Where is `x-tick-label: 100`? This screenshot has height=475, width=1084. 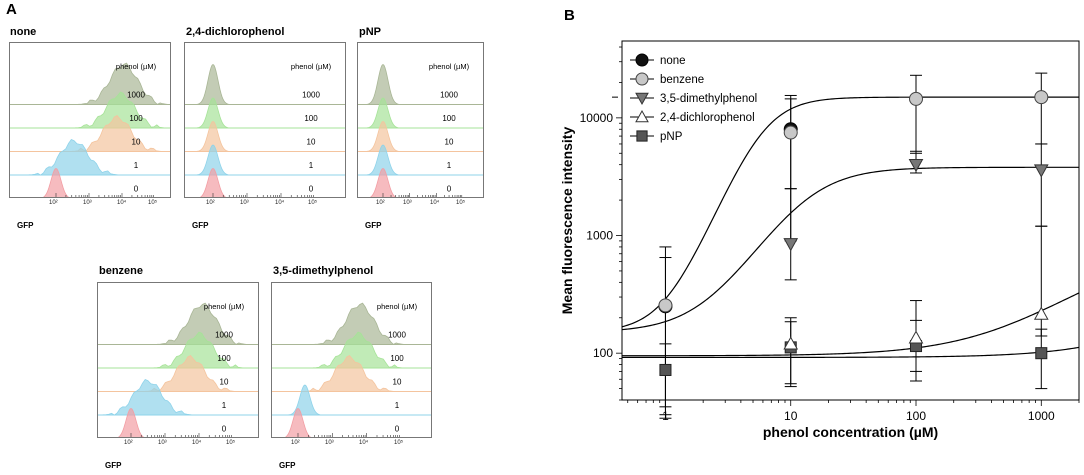 x-tick-label: 100 is located at coordinates (916, 416).